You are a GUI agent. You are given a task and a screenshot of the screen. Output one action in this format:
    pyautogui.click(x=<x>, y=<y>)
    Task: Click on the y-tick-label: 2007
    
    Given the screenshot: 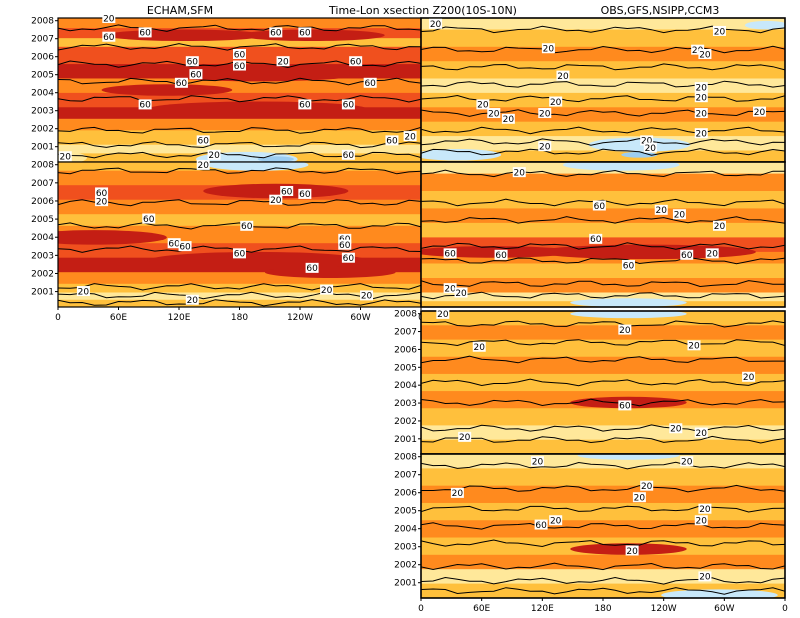 What is the action you would take?
    pyautogui.click(x=405, y=476)
    